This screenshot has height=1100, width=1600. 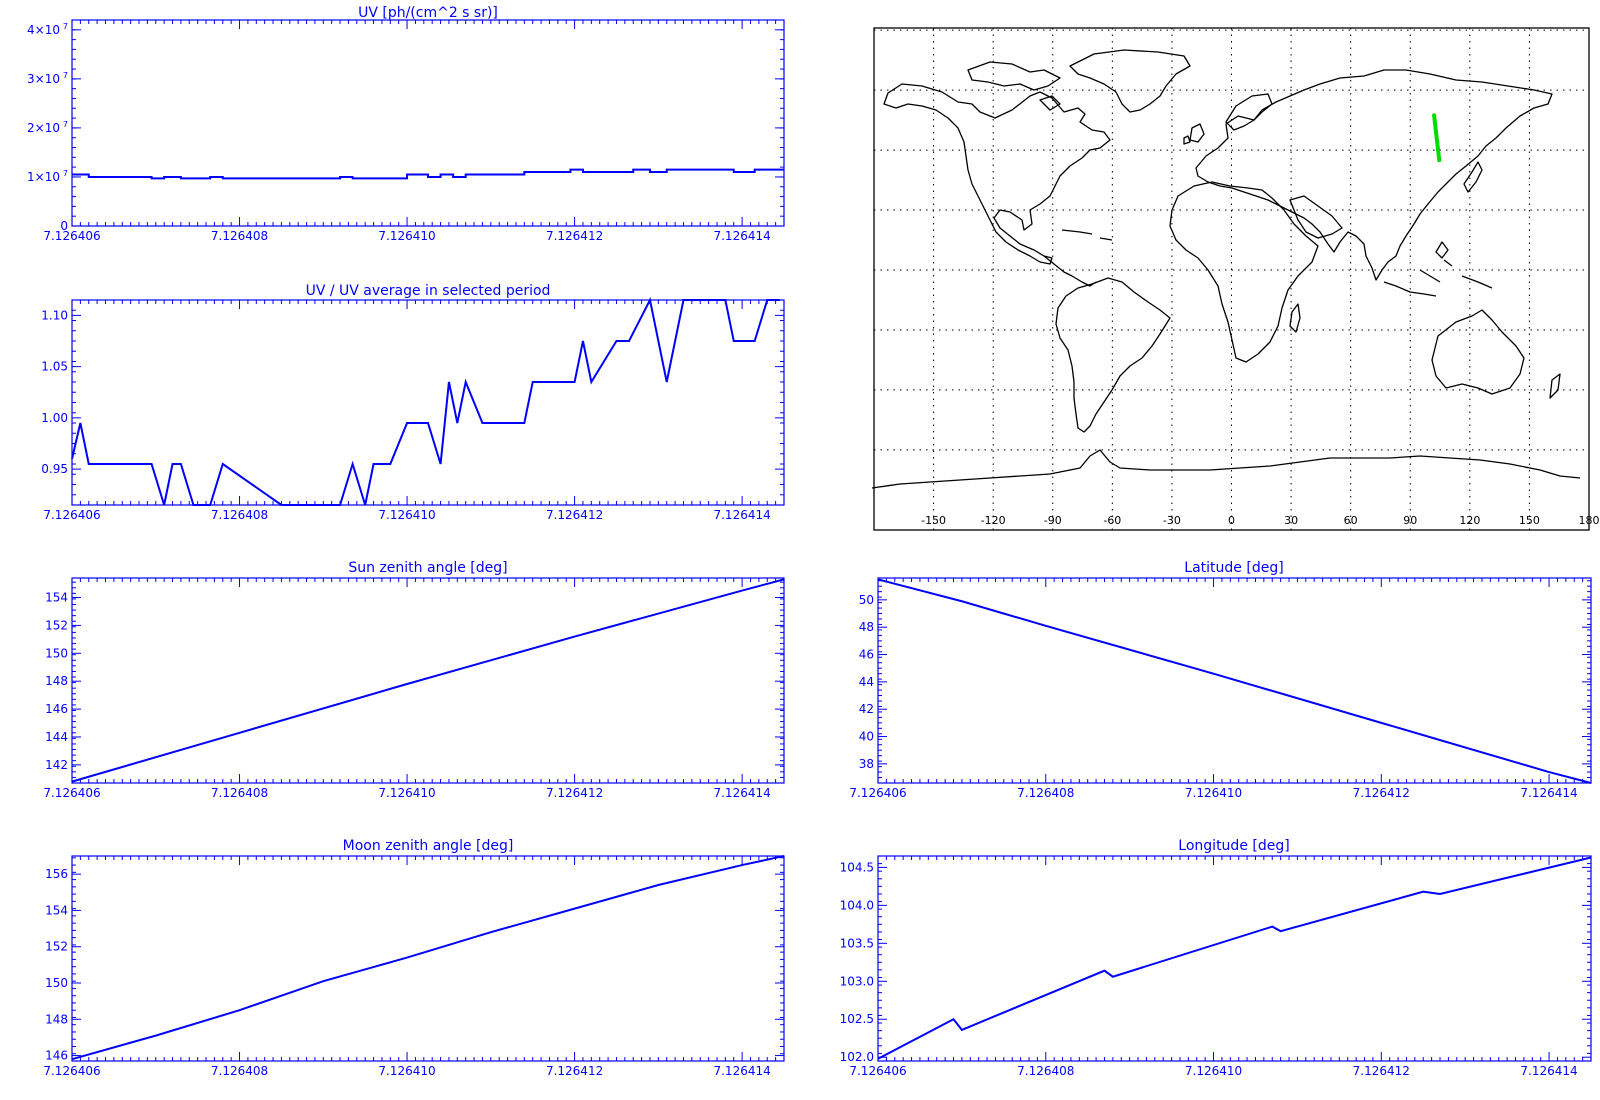 I want to click on latitude-series-line, so click(x=1234, y=681).